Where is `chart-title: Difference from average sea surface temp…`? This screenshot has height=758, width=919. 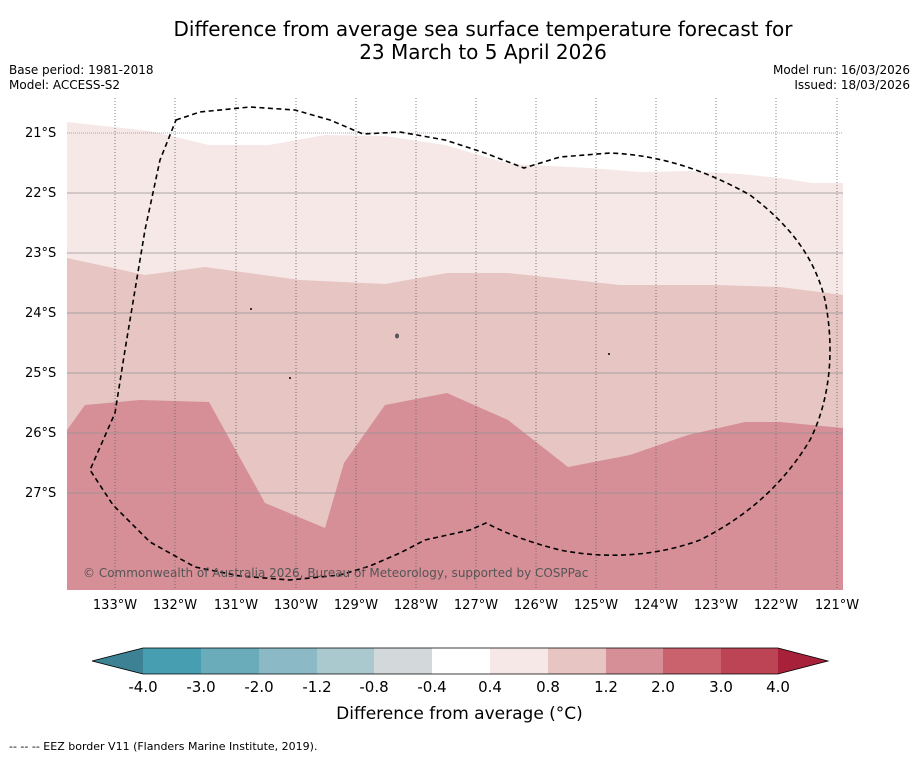 chart-title: Difference from average sea surface temp… is located at coordinates (459, 41).